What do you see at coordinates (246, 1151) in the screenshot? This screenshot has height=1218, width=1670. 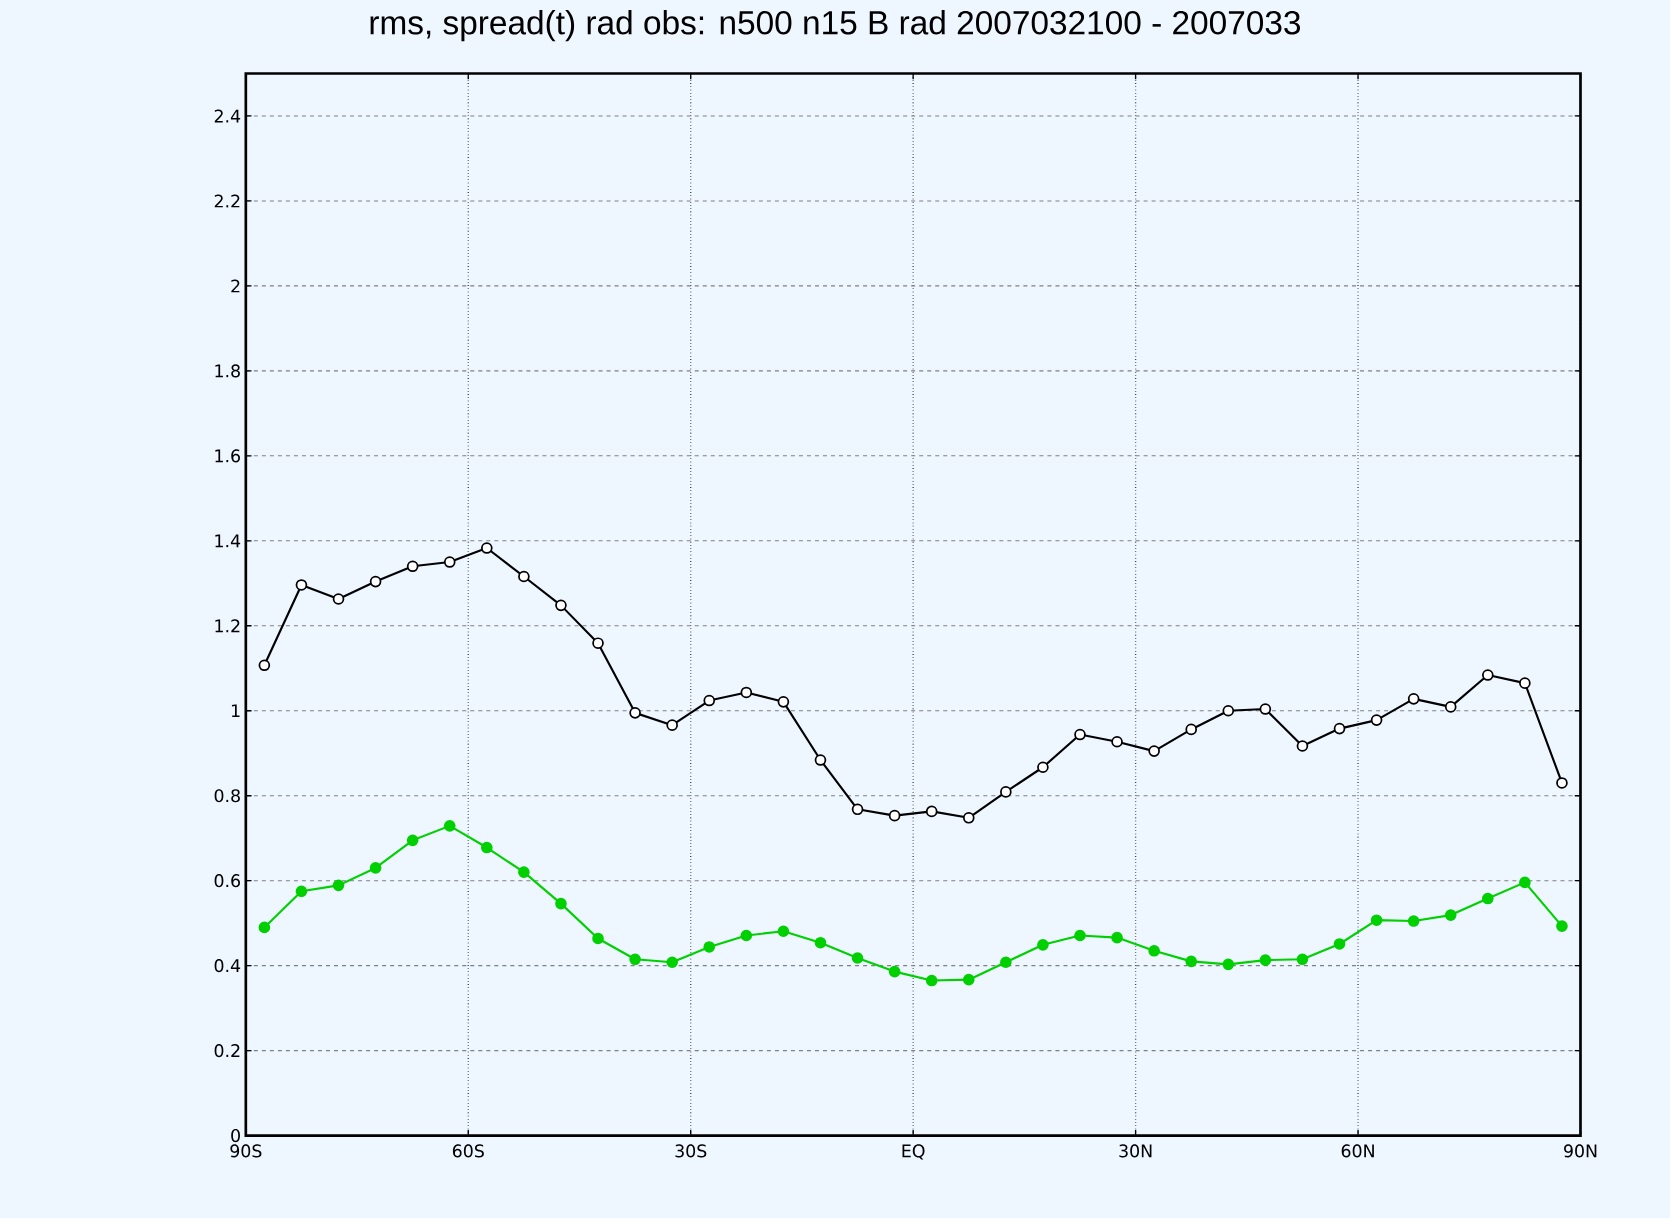 I see `x-tick-label: 90S` at bounding box center [246, 1151].